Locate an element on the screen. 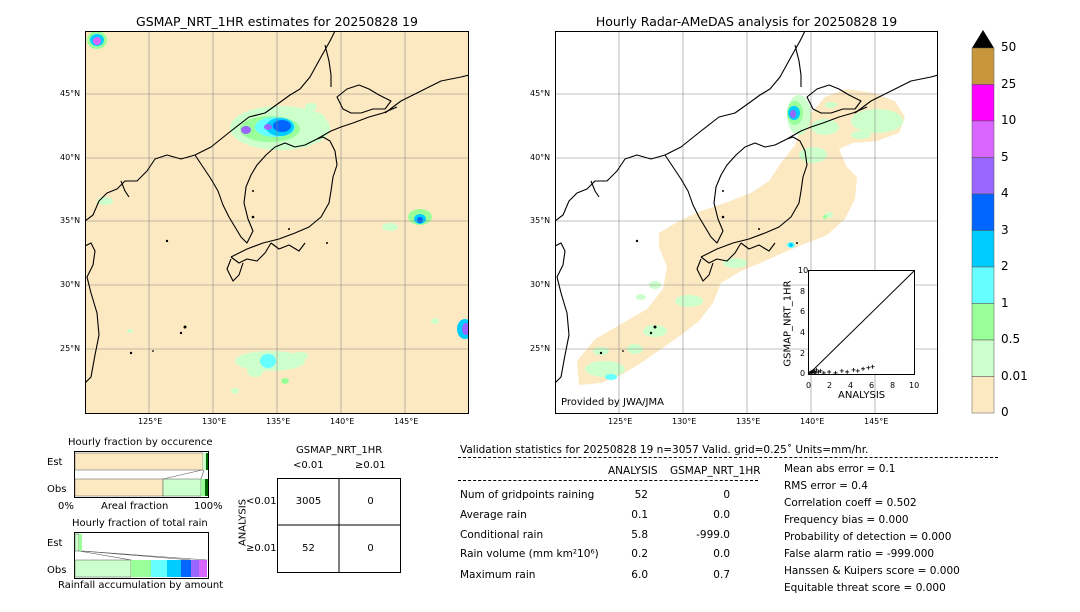 The height and width of the screenshot is (612, 1080). total-rain-est-label: Est is located at coordinates (55, 543).